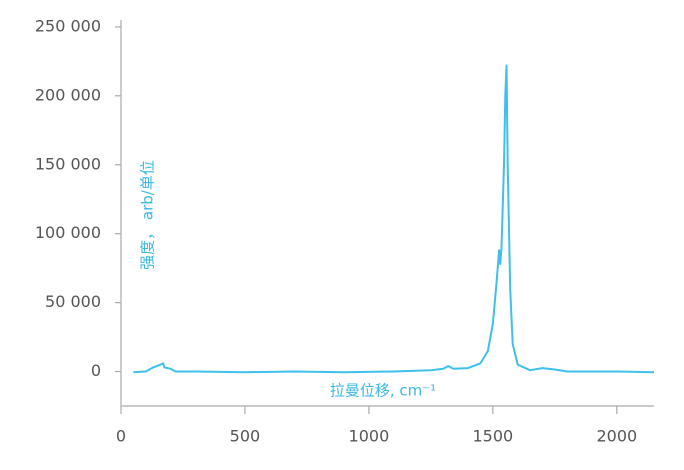 The image size is (684, 470). What do you see at coordinates (245, 436) in the screenshot?
I see `x-tick-label: 500` at bounding box center [245, 436].